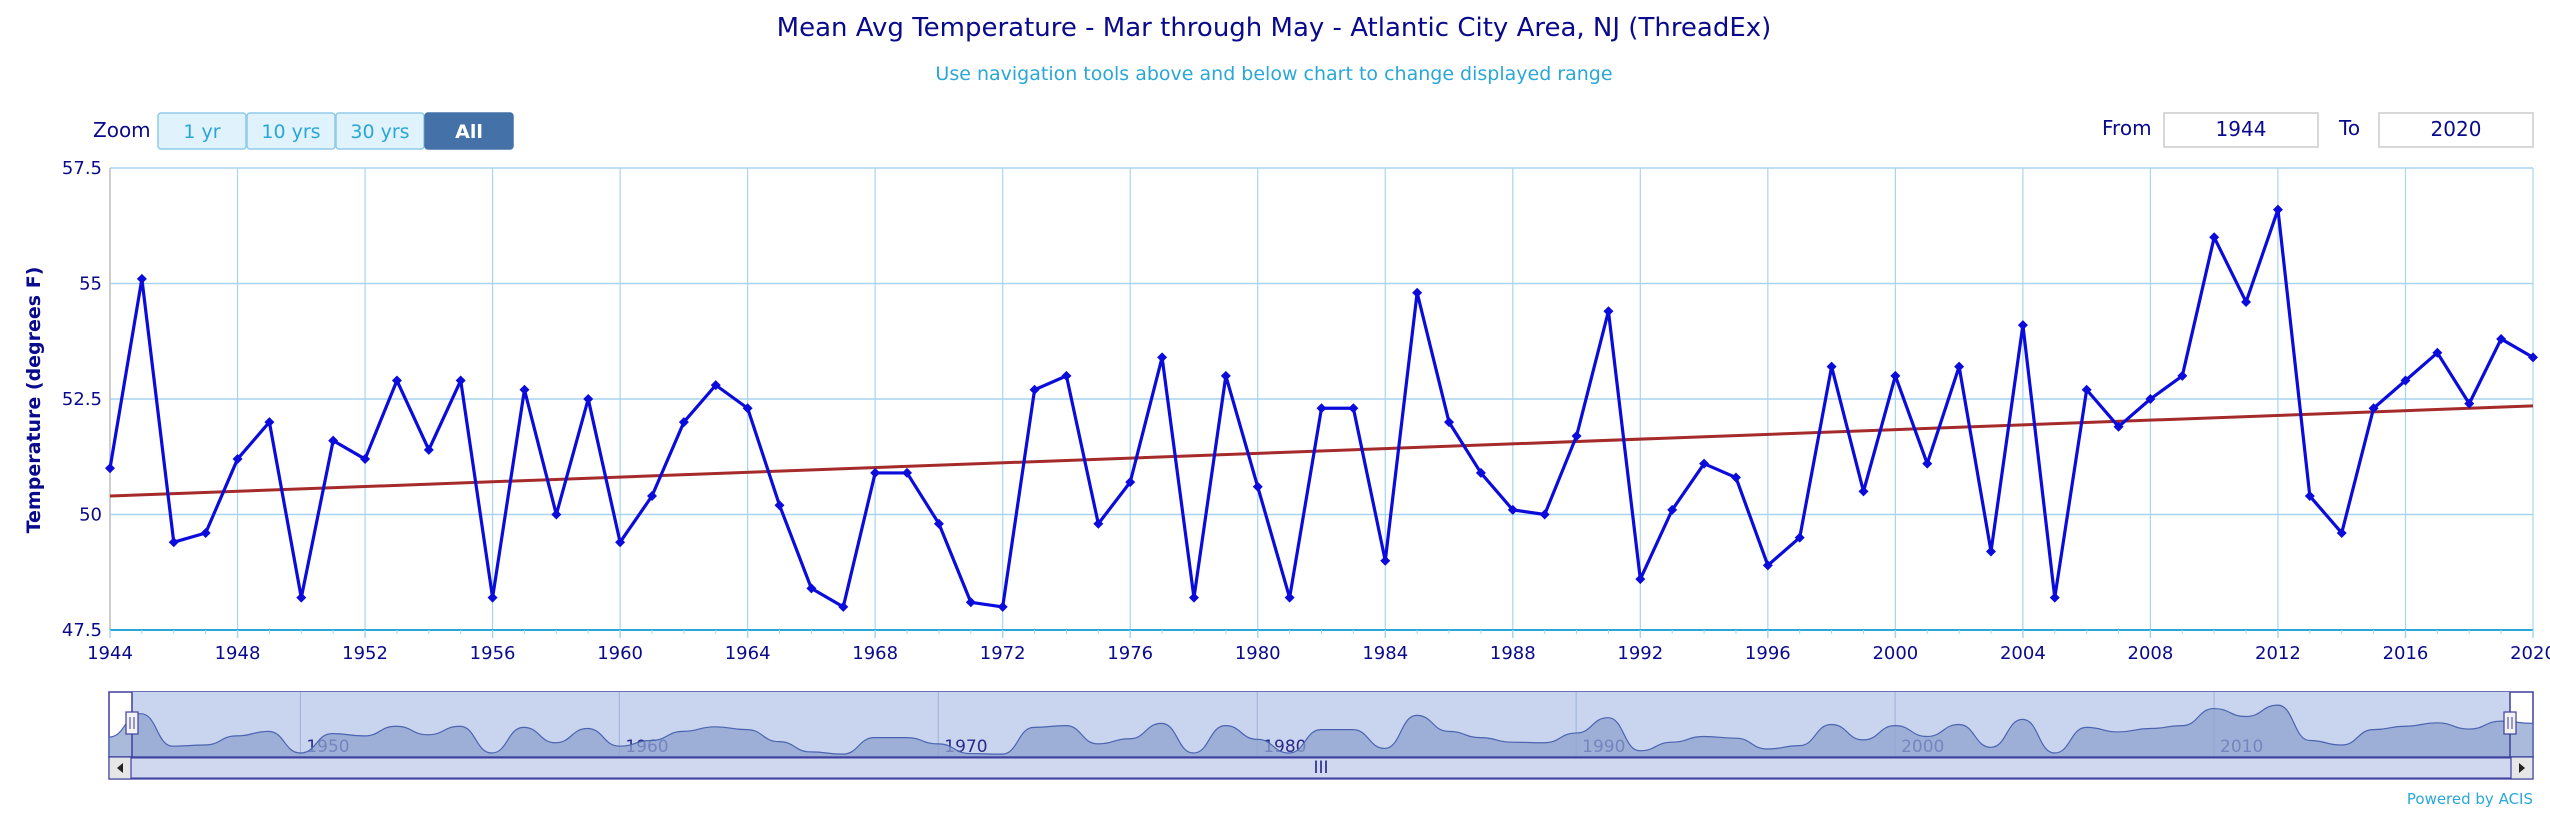 This screenshot has height=813, width=2550. I want to click on navigator-left-handle, so click(132, 723).